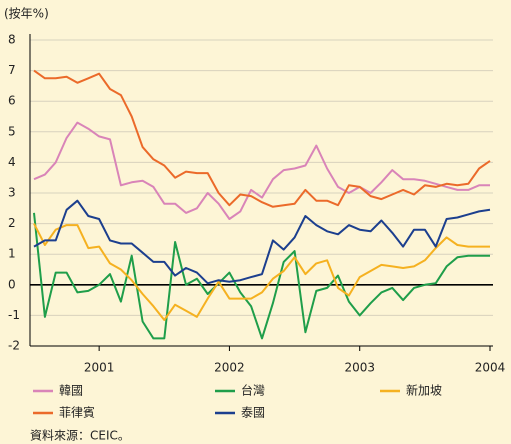 The height and width of the screenshot is (444, 511). Describe the element at coordinates (12, 162) in the screenshot. I see `y-tick-label: 4` at that location.